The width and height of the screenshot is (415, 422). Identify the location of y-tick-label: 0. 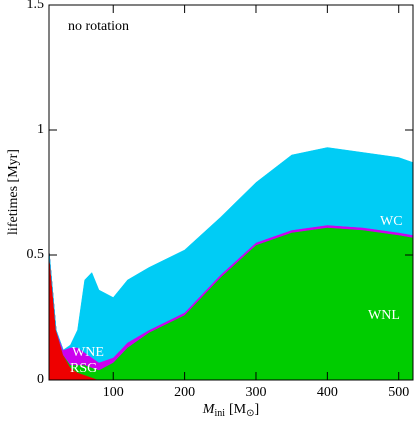
(40, 379).